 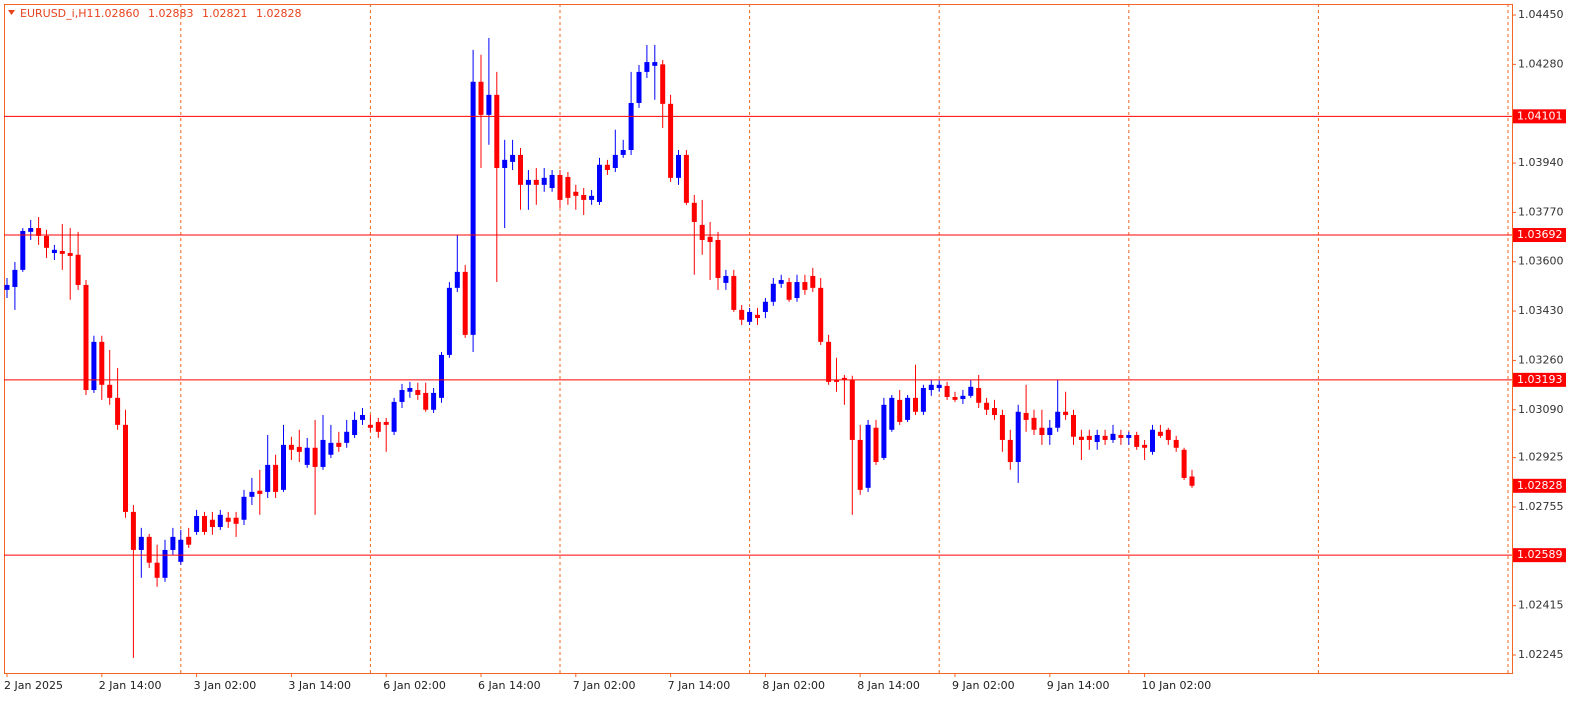 What do you see at coordinates (171, 13) in the screenshot?
I see `ohlc-label: 1.02883` at bounding box center [171, 13].